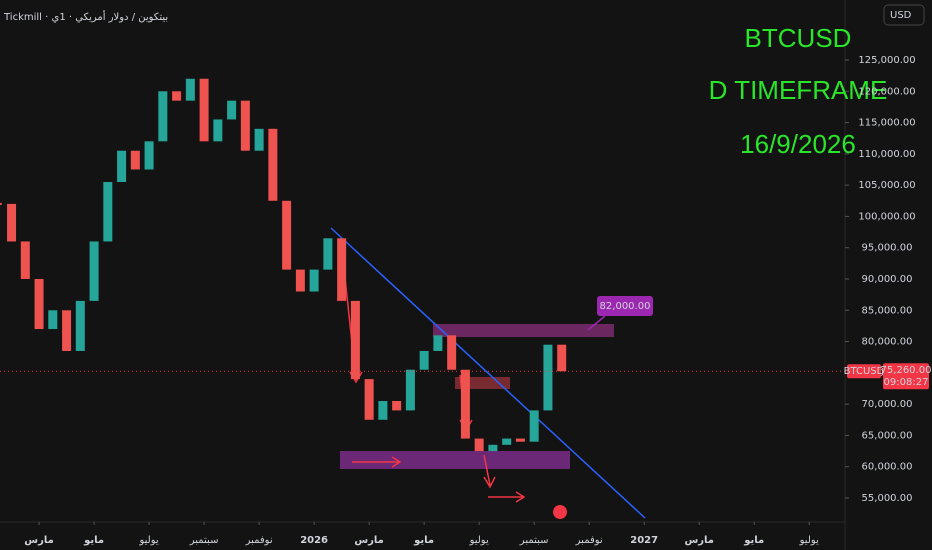 This screenshot has width=932, height=550. Describe the element at coordinates (886, 216) in the screenshot. I see `y-tick-label: 100,000.00` at that location.